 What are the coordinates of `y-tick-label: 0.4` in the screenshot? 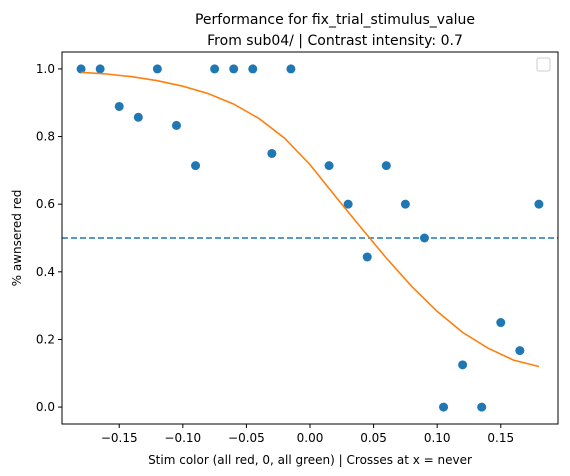 It's located at (45, 272).